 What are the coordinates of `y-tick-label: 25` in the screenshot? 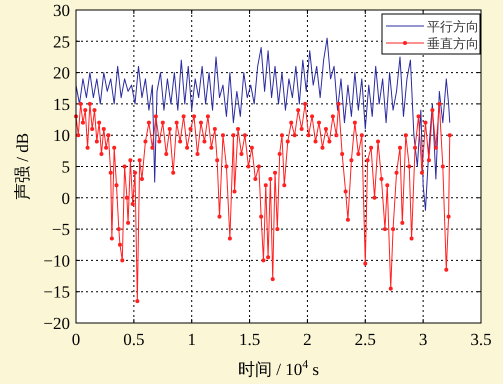 It's located at (61, 42).